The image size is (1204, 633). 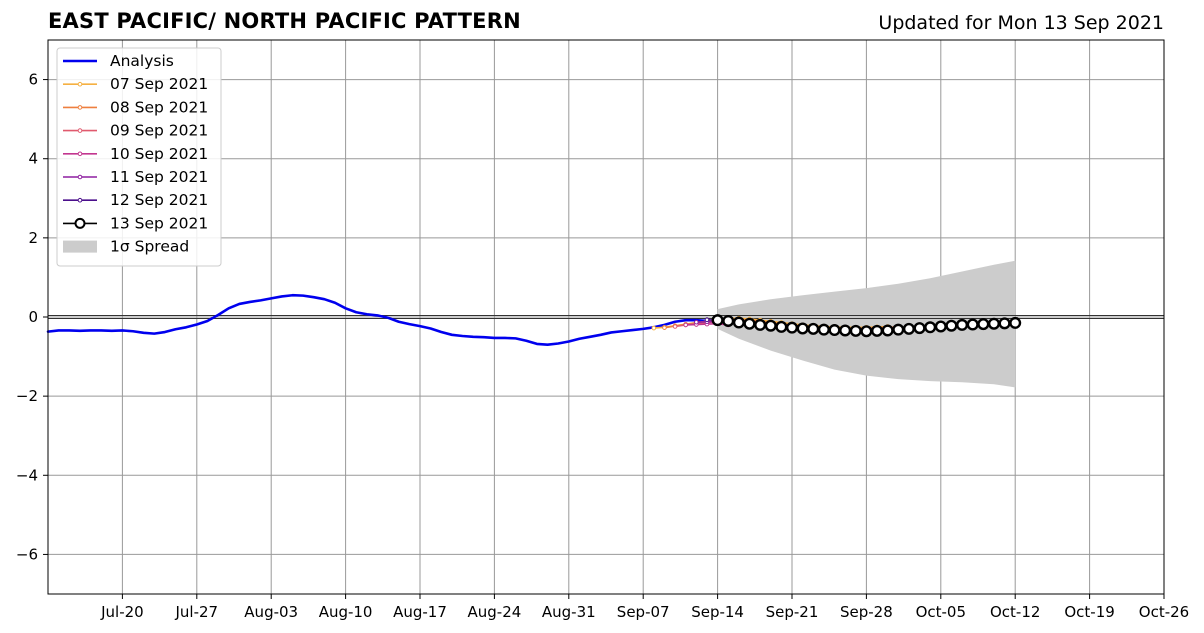 What do you see at coordinates (159, 154) in the screenshot?
I see `legend-label-4: 10 Sep 2021` at bounding box center [159, 154].